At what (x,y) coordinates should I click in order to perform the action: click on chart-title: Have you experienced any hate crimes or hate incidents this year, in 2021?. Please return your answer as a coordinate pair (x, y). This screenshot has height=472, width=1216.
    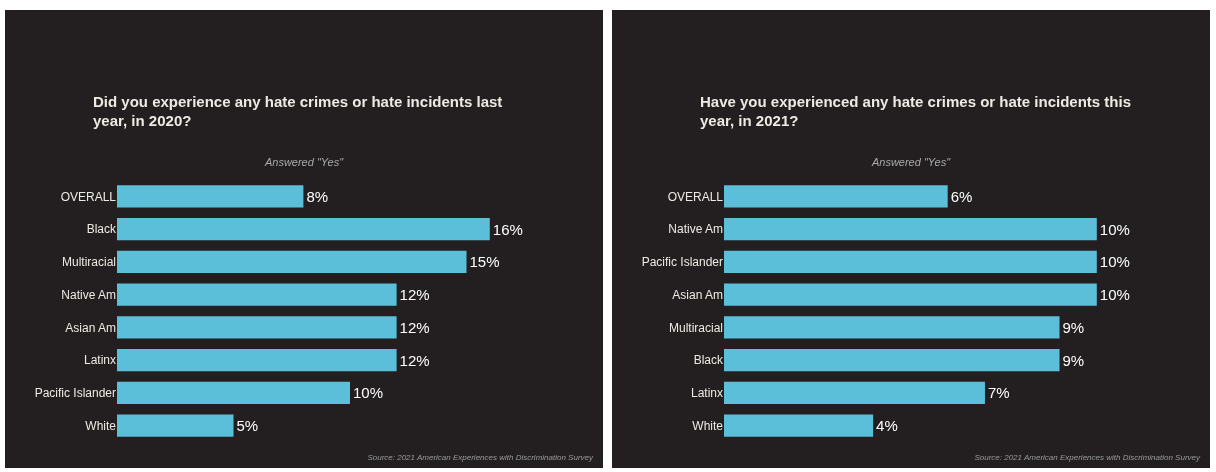
    Looking at the image, I should click on (916, 111).